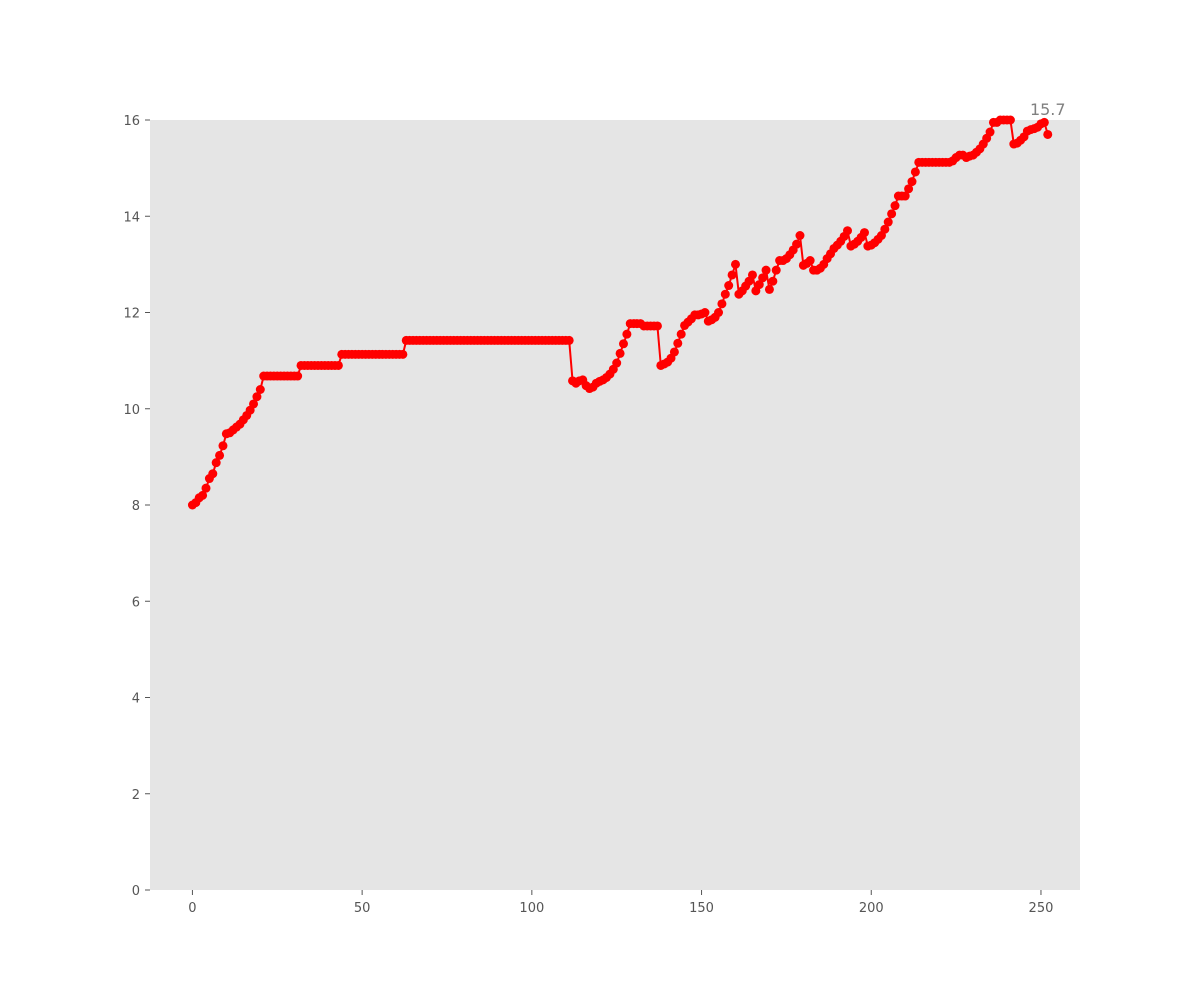 The width and height of the screenshot is (1200, 1000). I want to click on y-tick-label: 8, so click(136, 506).